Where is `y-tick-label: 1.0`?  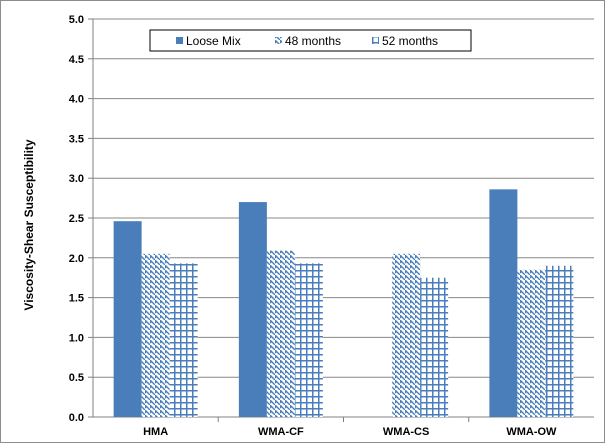 y-tick-label: 1.0 is located at coordinates (76, 338).